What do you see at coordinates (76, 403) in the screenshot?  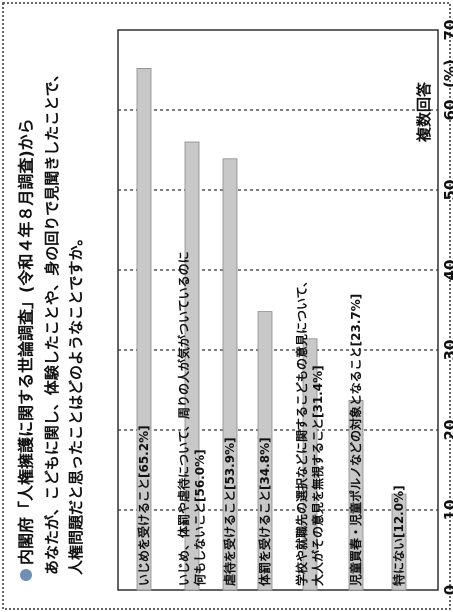 I see `chart-title-line: 人権問題だと思ったことはどのようなことですか。` at bounding box center [76, 403].